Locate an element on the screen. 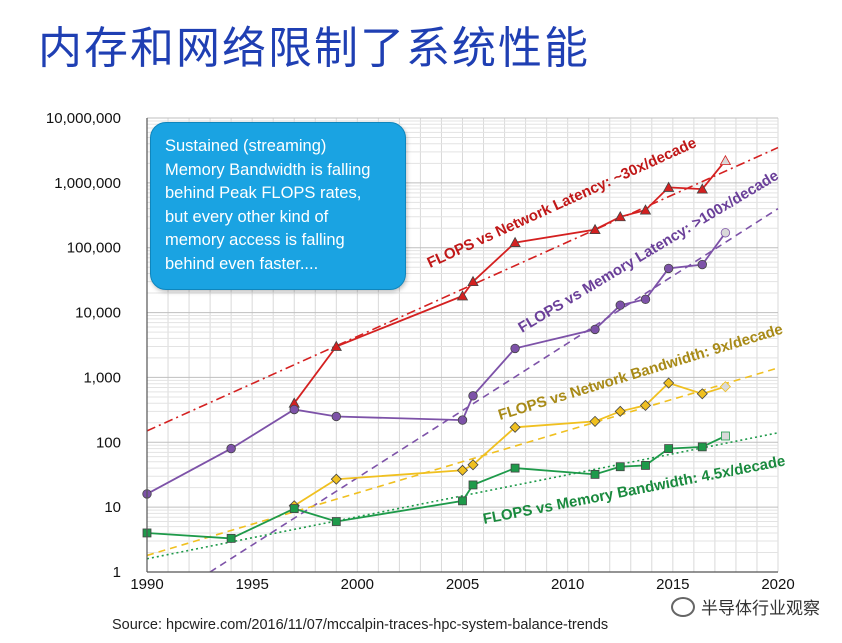  watermark: 半导体行业观察 is located at coordinates (745, 606).